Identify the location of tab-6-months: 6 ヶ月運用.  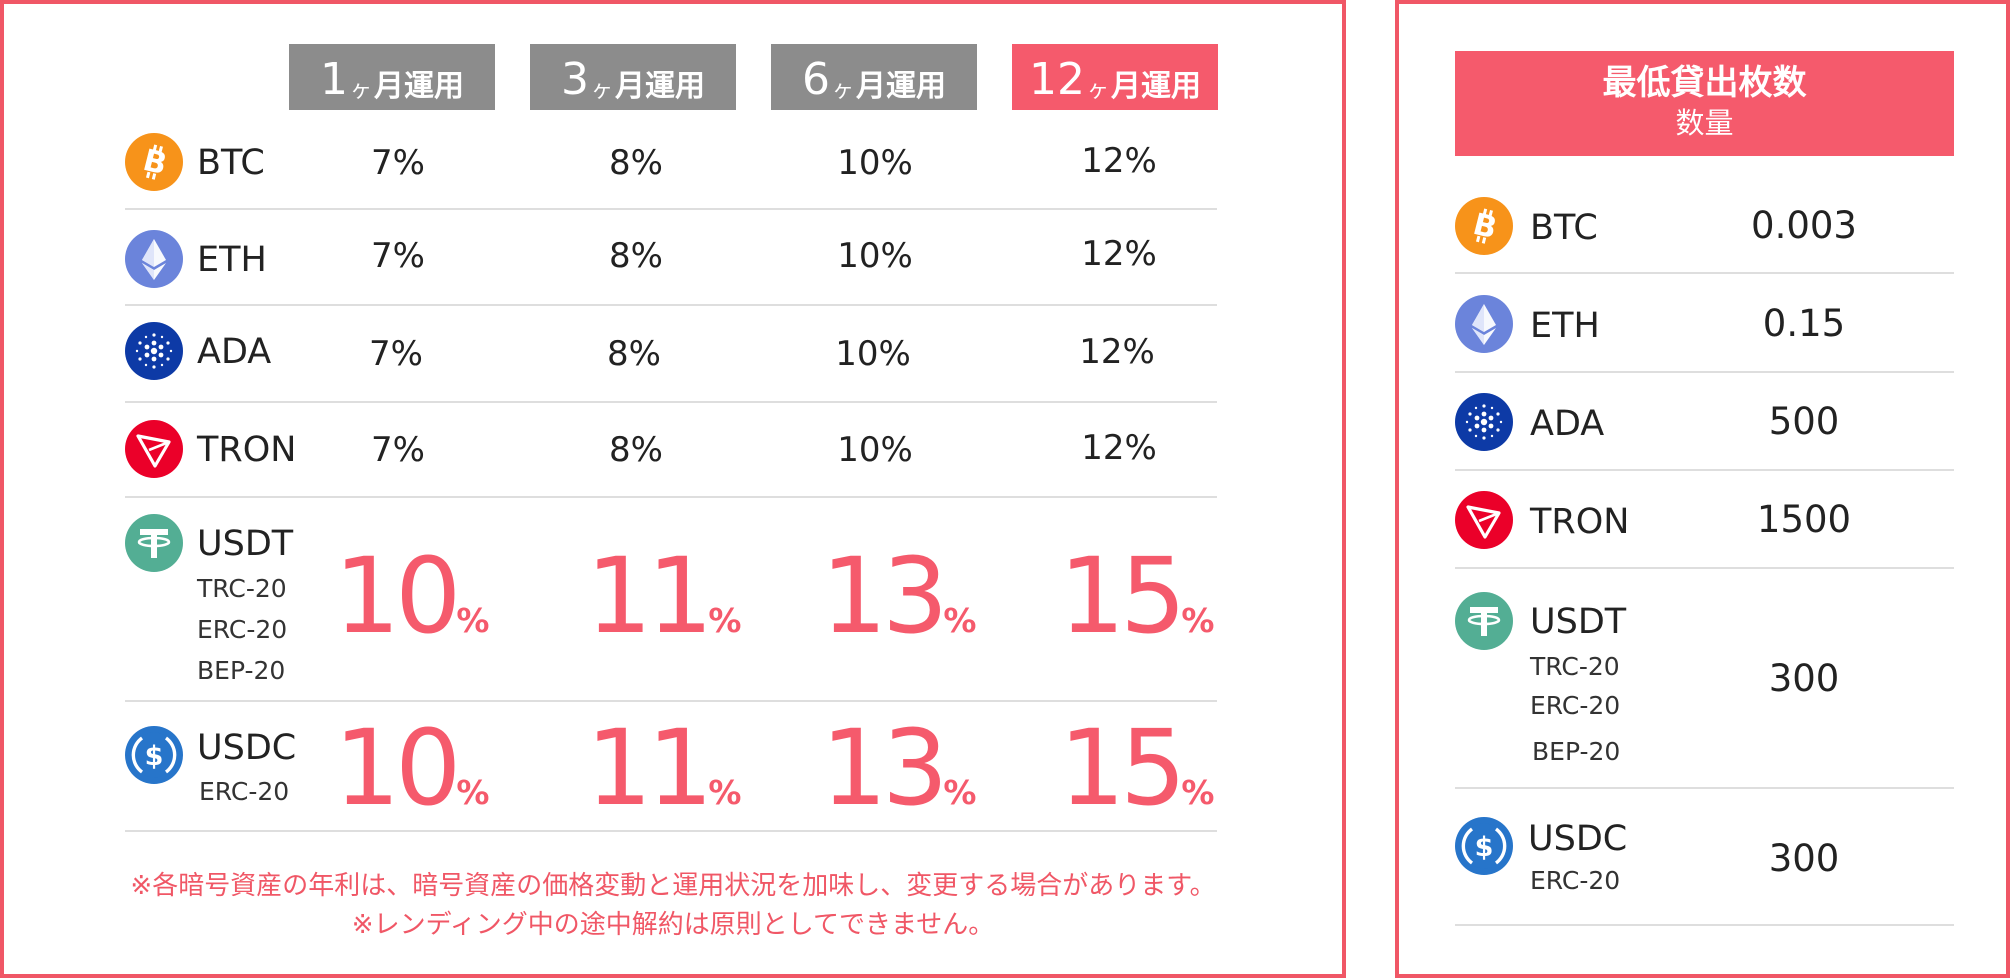
(874, 77).